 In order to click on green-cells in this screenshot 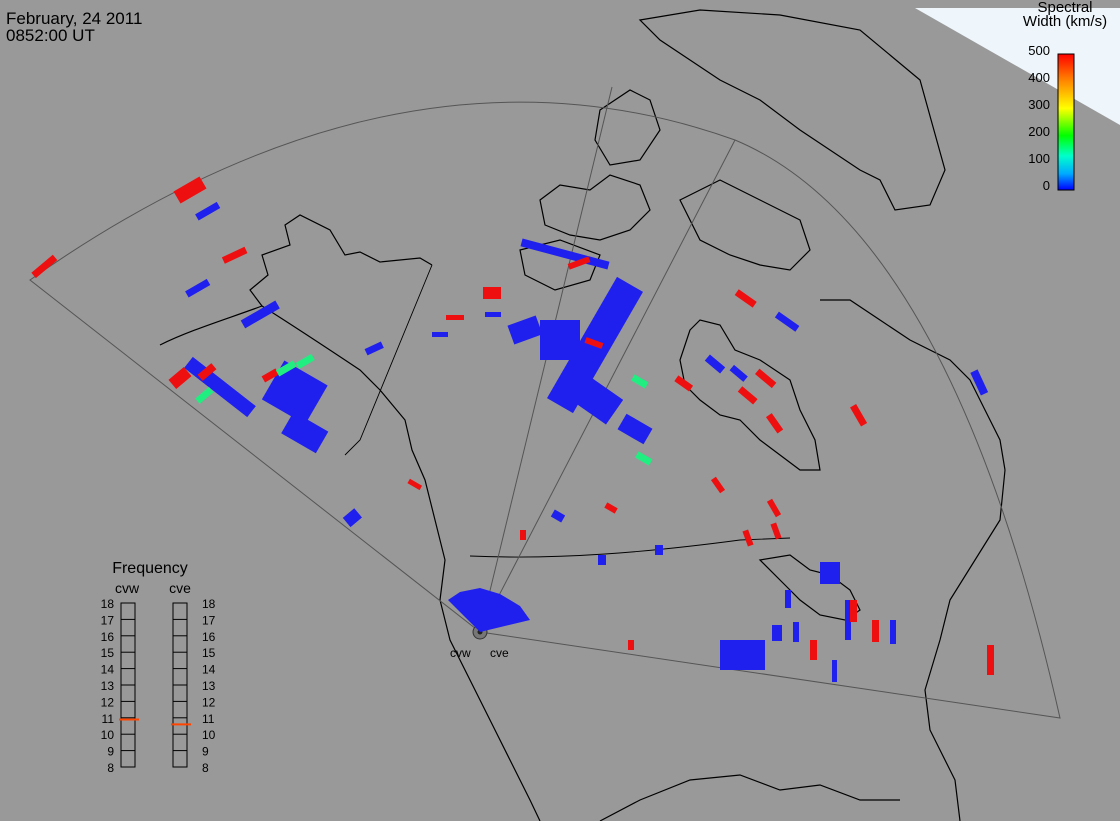, I will do `click(424, 409)`.